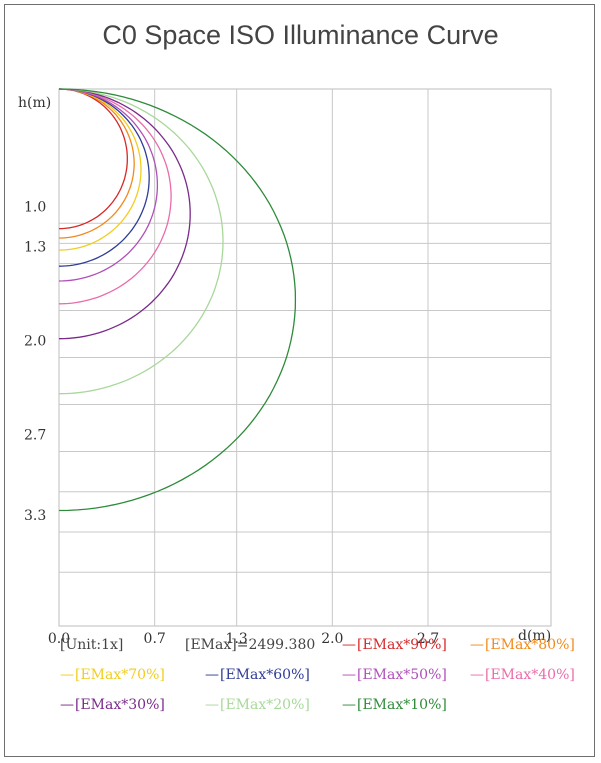  What do you see at coordinates (530, 675) in the screenshot?
I see `legend-label: [EMax*40%]` at bounding box center [530, 675].